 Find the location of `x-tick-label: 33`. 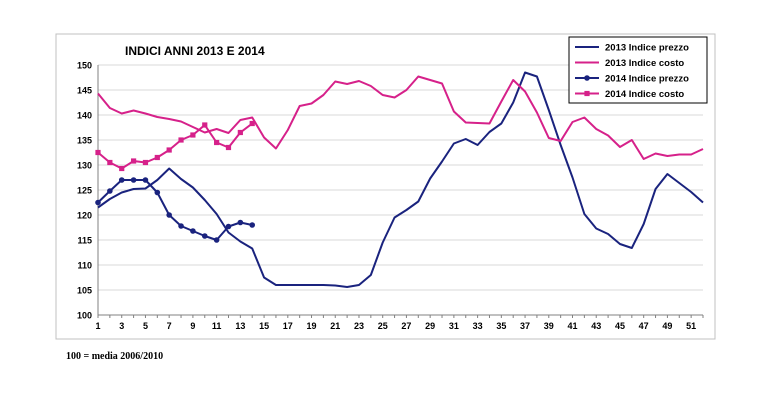

x-tick-label: 33 is located at coordinates (478, 326).